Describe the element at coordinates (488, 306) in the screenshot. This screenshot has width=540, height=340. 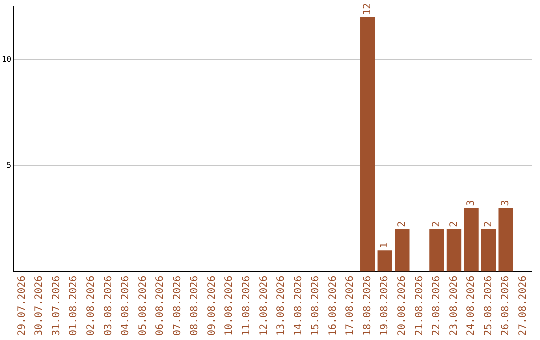
I see `x-tick-label: 25.08.2026` at that location.